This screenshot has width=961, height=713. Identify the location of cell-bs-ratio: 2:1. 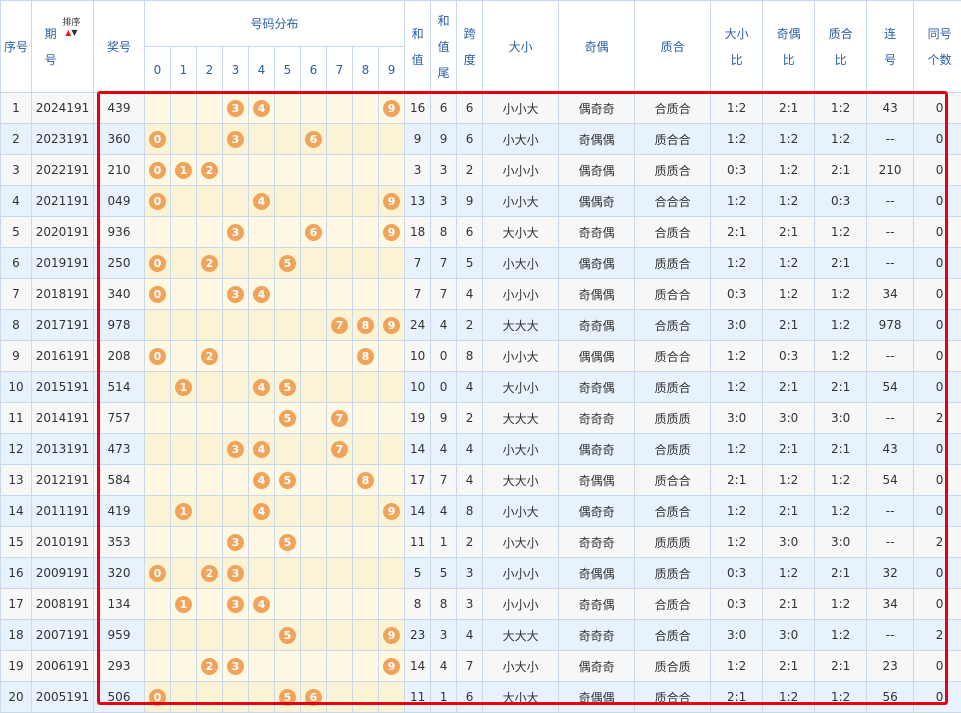
(737, 232).